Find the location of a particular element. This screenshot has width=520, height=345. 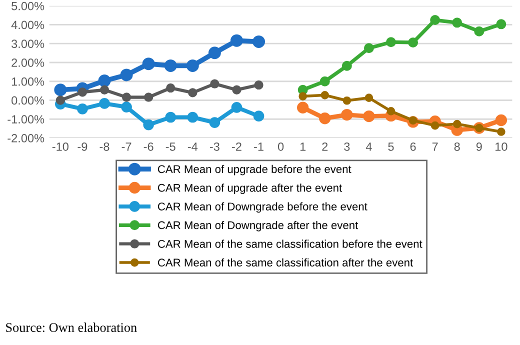

legend-label: CAR Mean of Downgrade after the event is located at coordinates (258, 226).